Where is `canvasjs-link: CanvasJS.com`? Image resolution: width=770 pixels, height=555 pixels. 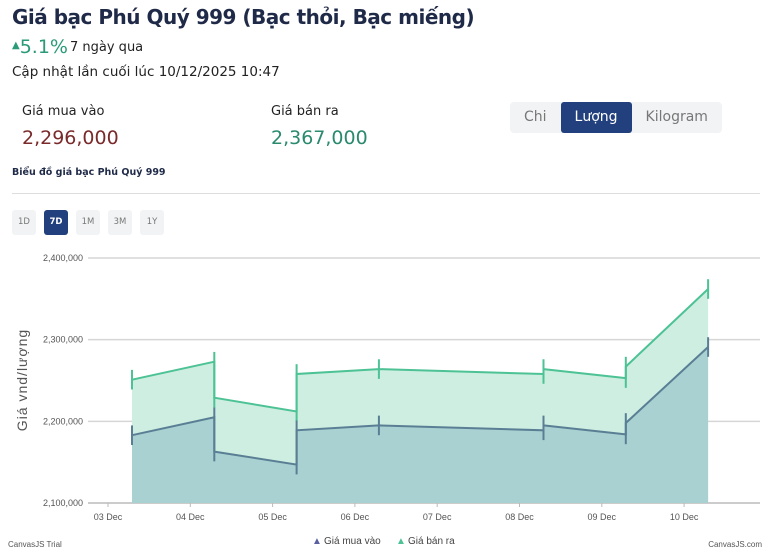
canvasjs-link: CanvasJS.com is located at coordinates (735, 544).